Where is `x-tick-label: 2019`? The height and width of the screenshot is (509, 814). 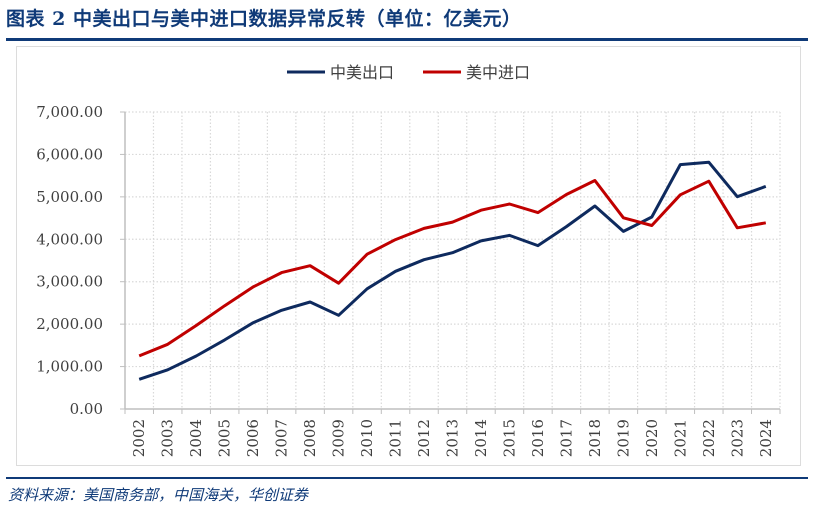 x-tick-label: 2019 is located at coordinates (623, 438).